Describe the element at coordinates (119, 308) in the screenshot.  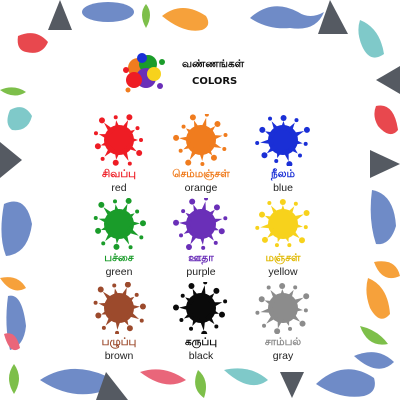
I see `brown-splat-icon` at that location.